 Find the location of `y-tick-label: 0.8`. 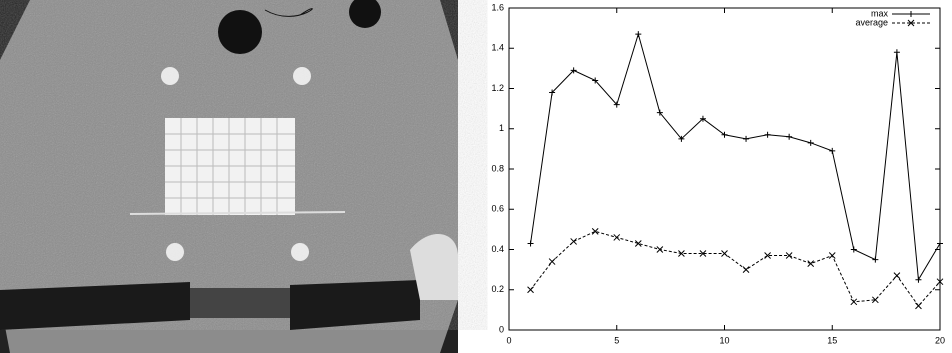

y-tick-label: 0.8 is located at coordinates (497, 168).